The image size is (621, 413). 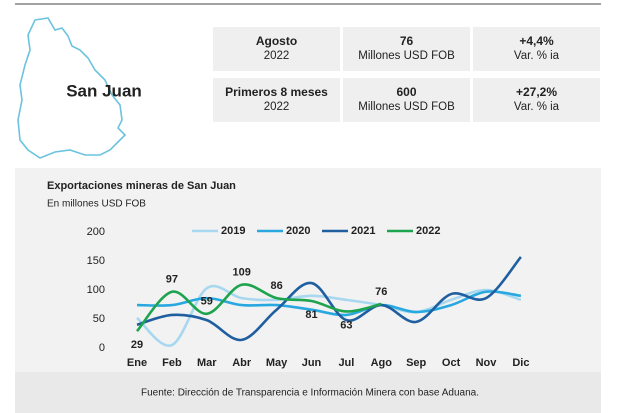 I want to click on data-label: 76, so click(x=381, y=292).